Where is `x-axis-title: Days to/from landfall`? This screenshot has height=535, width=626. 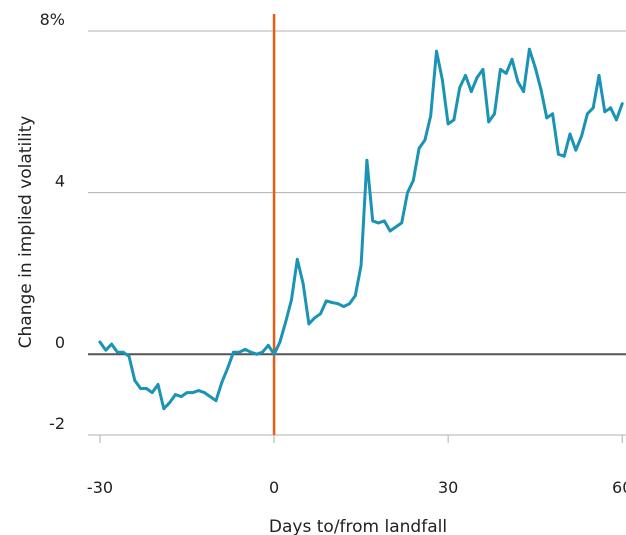
x-axis-title: Days to/from landfall is located at coordinates (358, 526).